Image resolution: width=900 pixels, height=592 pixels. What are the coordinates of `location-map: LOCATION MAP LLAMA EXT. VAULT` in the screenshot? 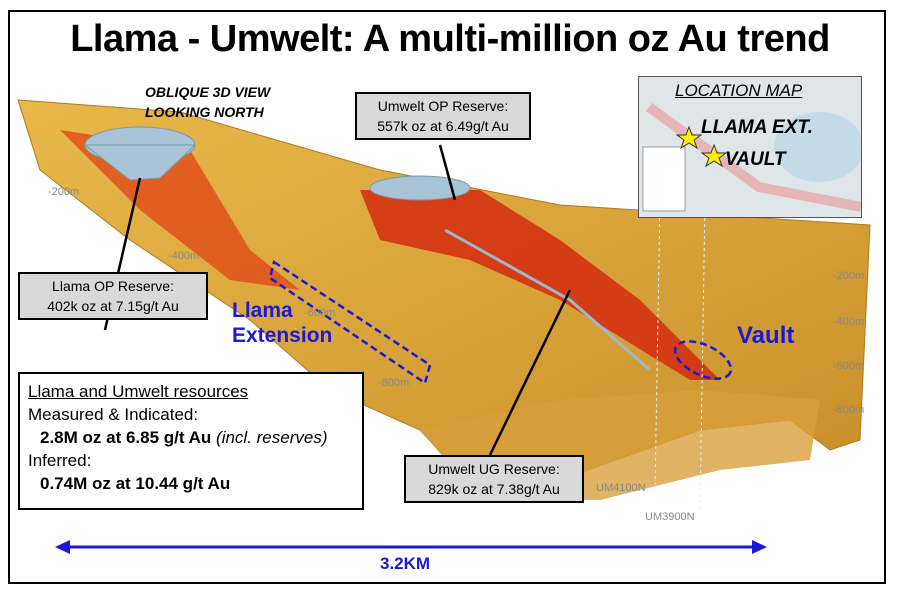 It's located at (750, 147).